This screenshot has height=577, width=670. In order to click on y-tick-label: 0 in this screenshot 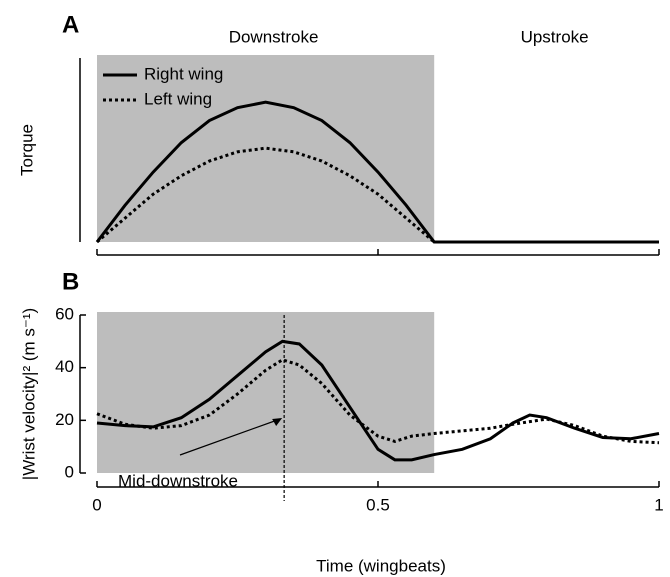, I will do `click(69, 471)`.